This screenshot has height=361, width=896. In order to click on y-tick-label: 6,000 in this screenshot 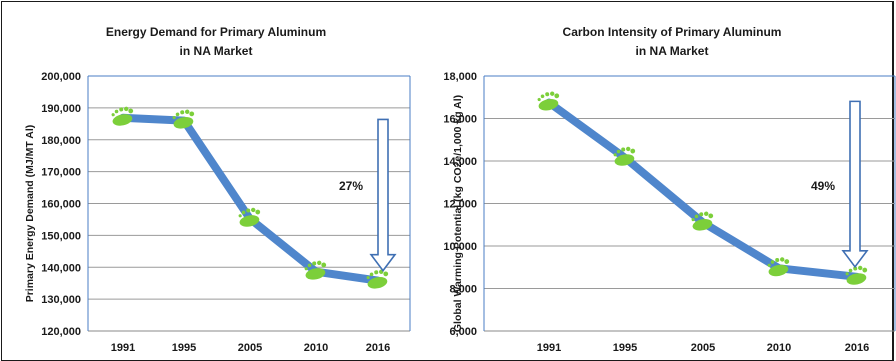, I will do `click(463, 332)`.